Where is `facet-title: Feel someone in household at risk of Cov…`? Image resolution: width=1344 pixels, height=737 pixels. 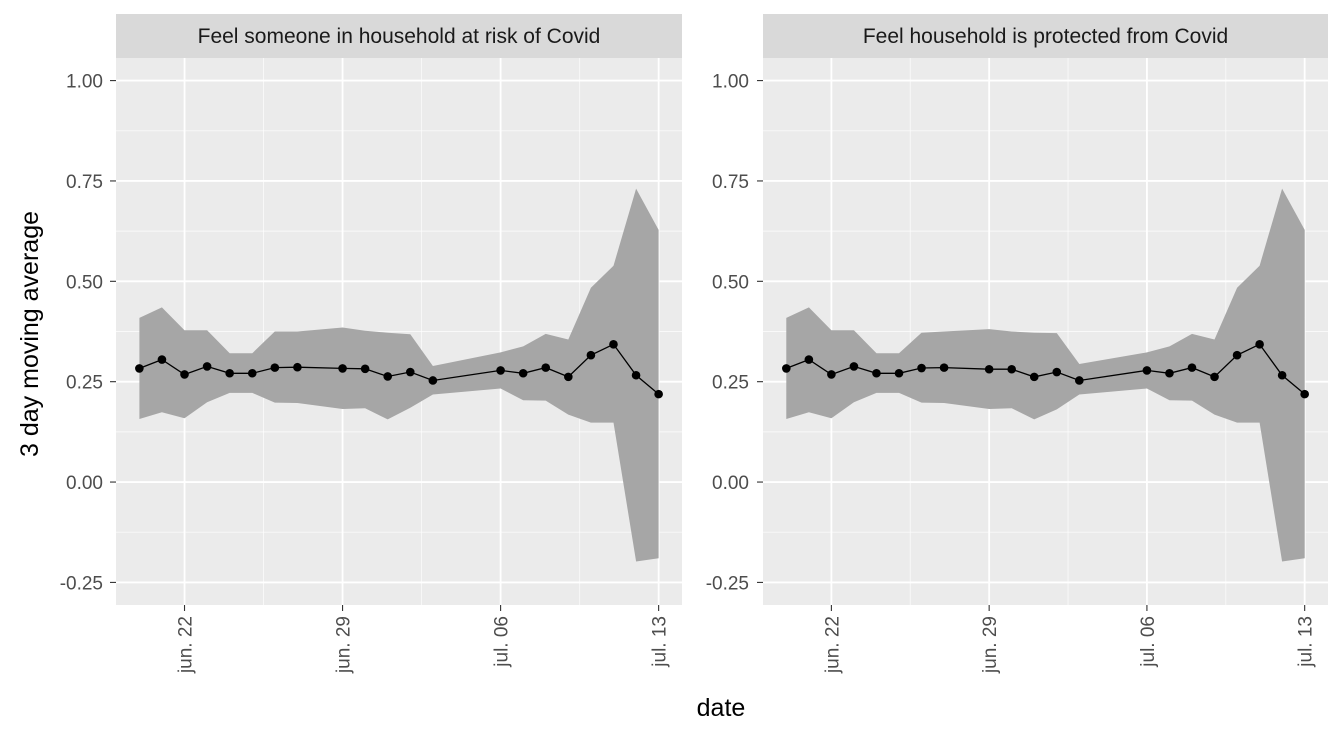 facet-title: Feel someone in household at risk of Cov… is located at coordinates (399, 36).